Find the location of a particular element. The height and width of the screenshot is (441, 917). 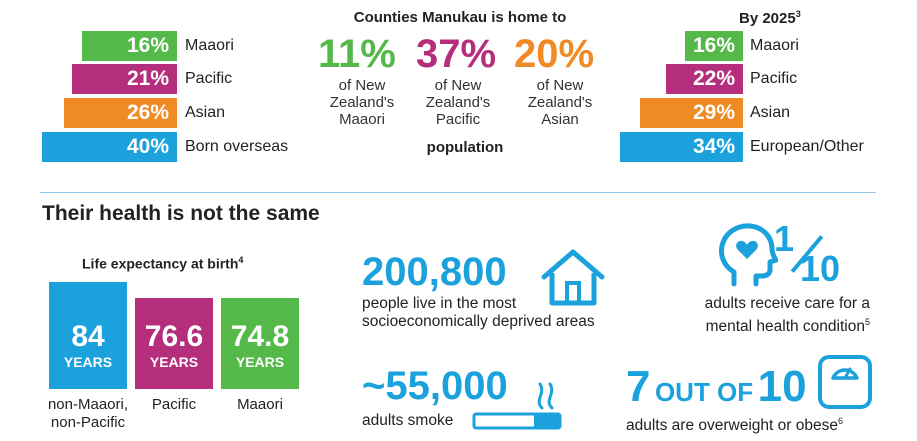

smoke-number: ~55,000 is located at coordinates (435, 386).